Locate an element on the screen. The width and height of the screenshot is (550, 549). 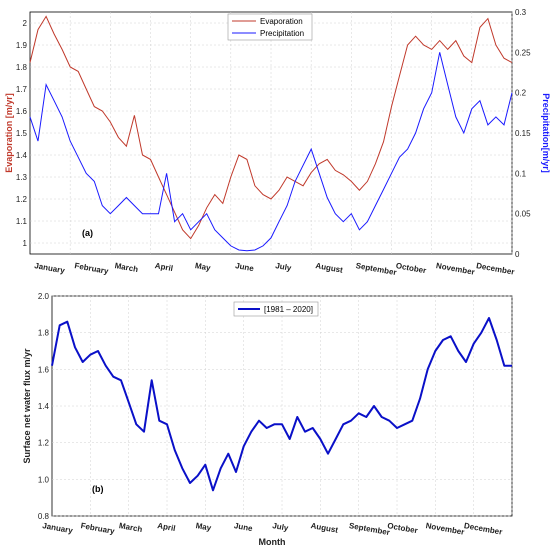
panel-a-right-tick-label: 0 is located at coordinates (517, 254).